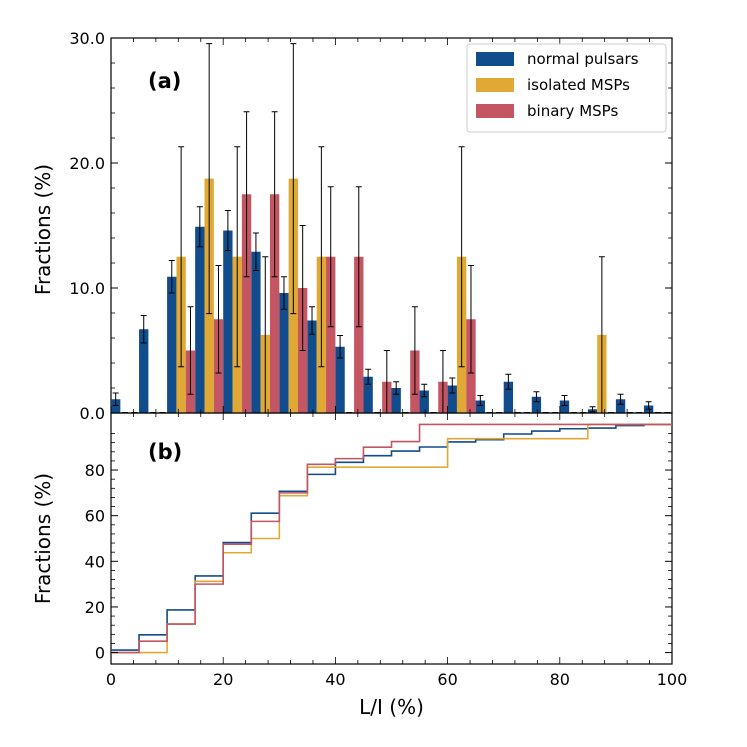  What do you see at coordinates (100, 653) in the screenshot?
I see `y-tick-label: 0` at bounding box center [100, 653].